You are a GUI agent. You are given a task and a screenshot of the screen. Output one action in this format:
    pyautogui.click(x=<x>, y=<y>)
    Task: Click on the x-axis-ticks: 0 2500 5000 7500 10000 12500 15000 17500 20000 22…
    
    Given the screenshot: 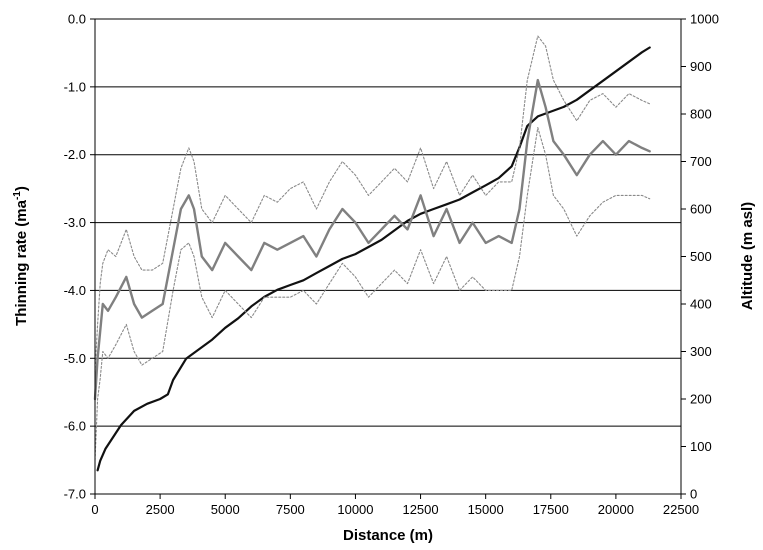 What is the action you would take?
    pyautogui.click(x=395, y=505)
    